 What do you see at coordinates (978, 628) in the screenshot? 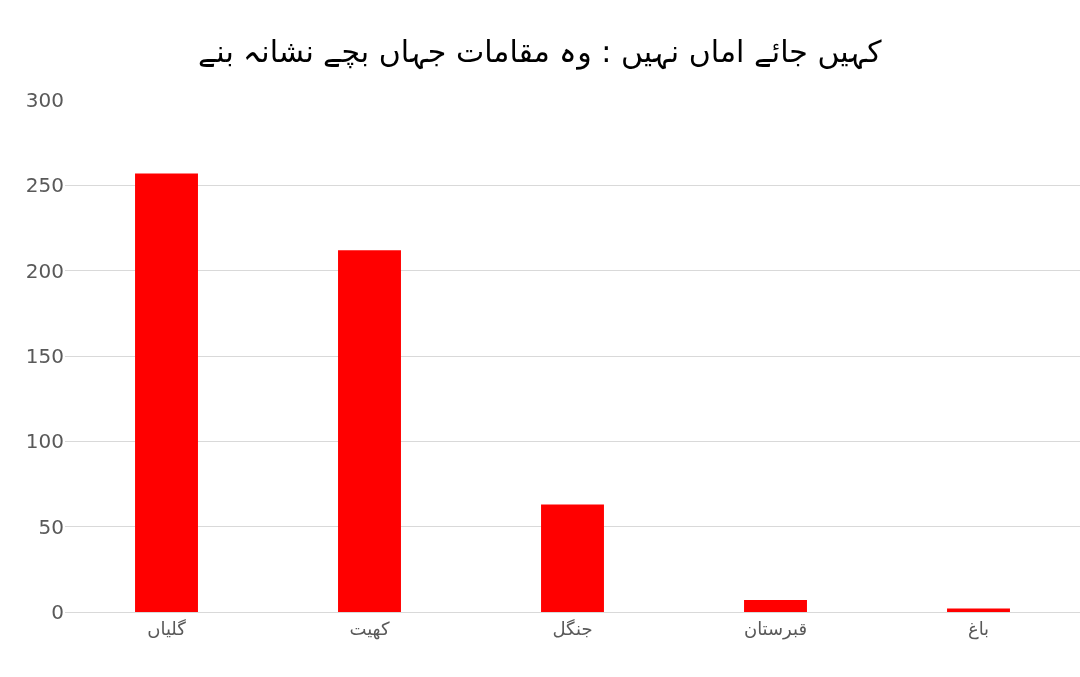
I see `x-tick-label: باغ` at bounding box center [978, 628].